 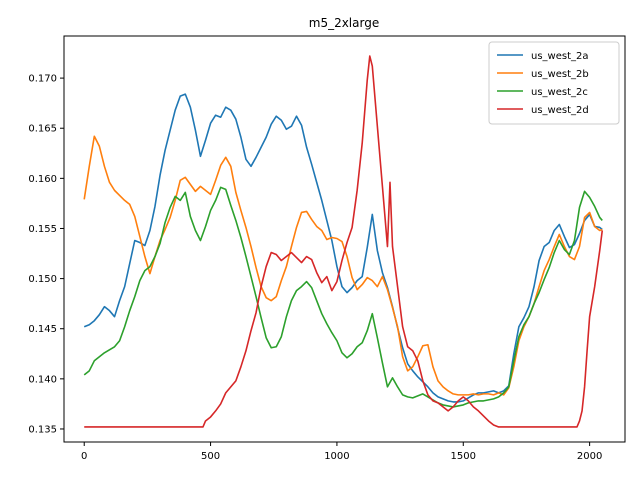 I want to click on legend-label: us_west_2c, so click(x=559, y=92).